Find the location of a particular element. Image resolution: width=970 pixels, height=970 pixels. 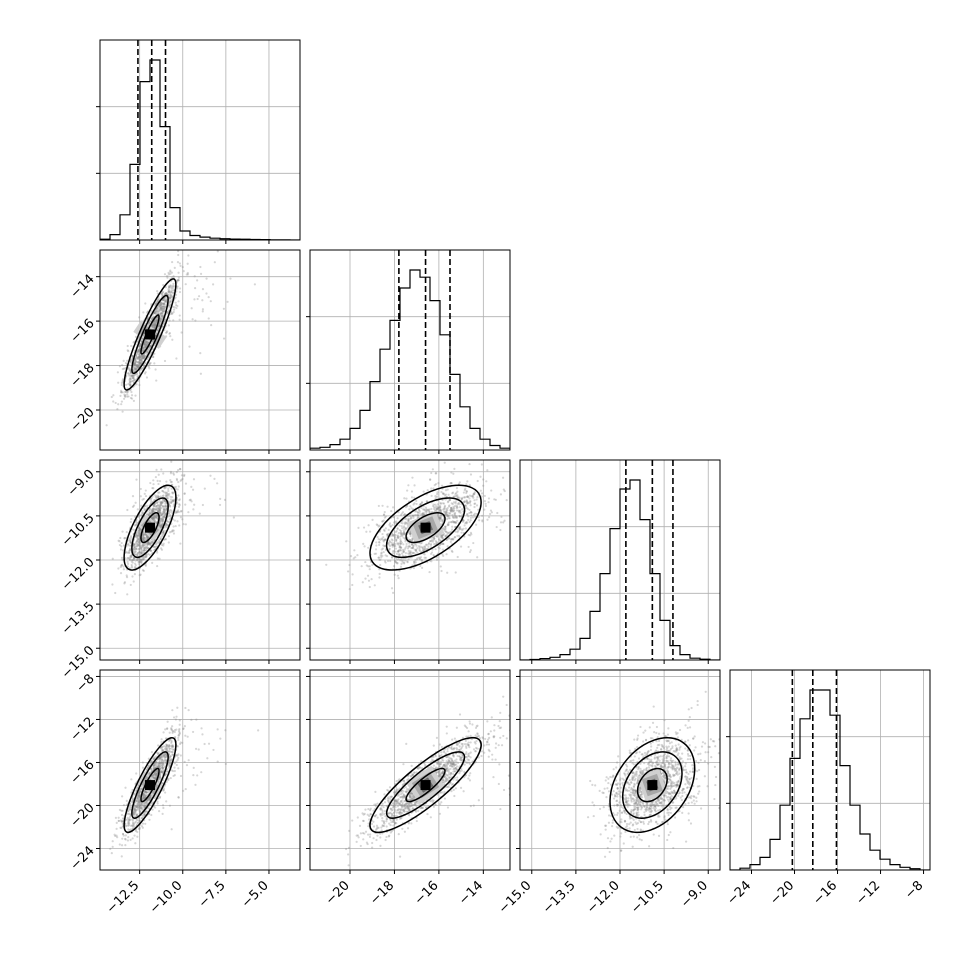

x-tick-label: −9.0 is located at coordinates (694, 894).